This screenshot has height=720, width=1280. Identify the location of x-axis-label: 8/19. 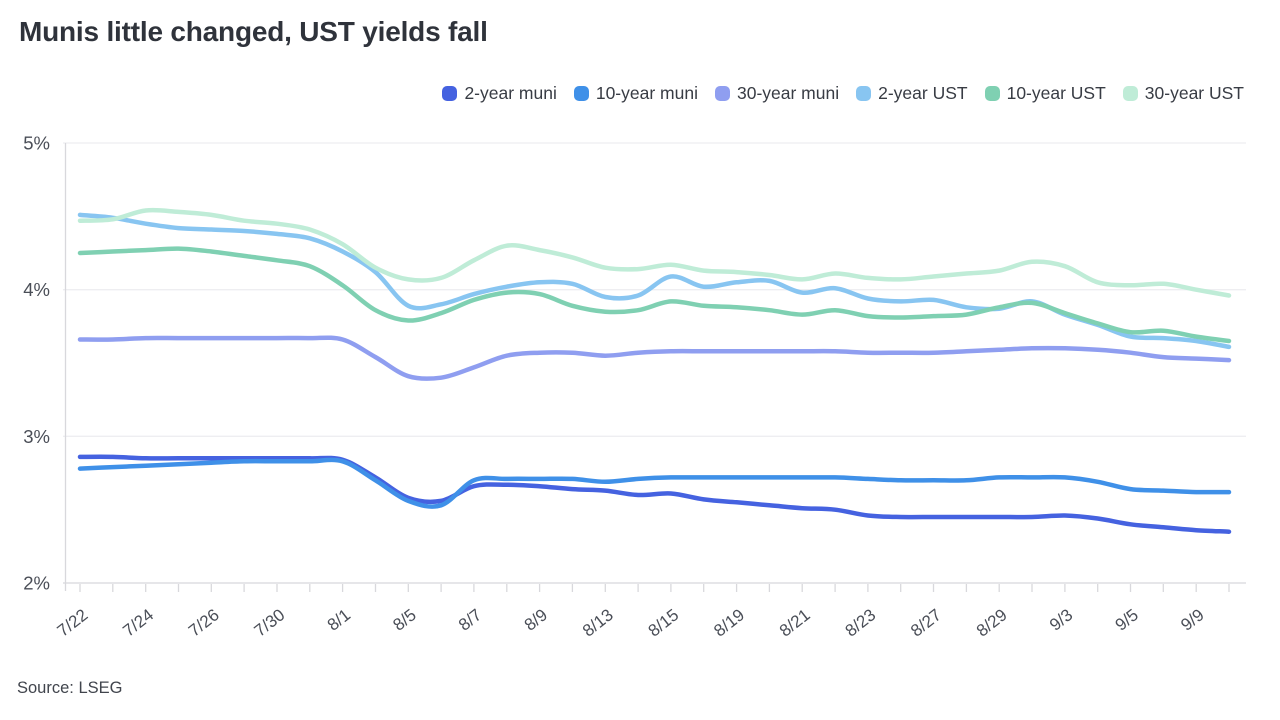
(729, 622).